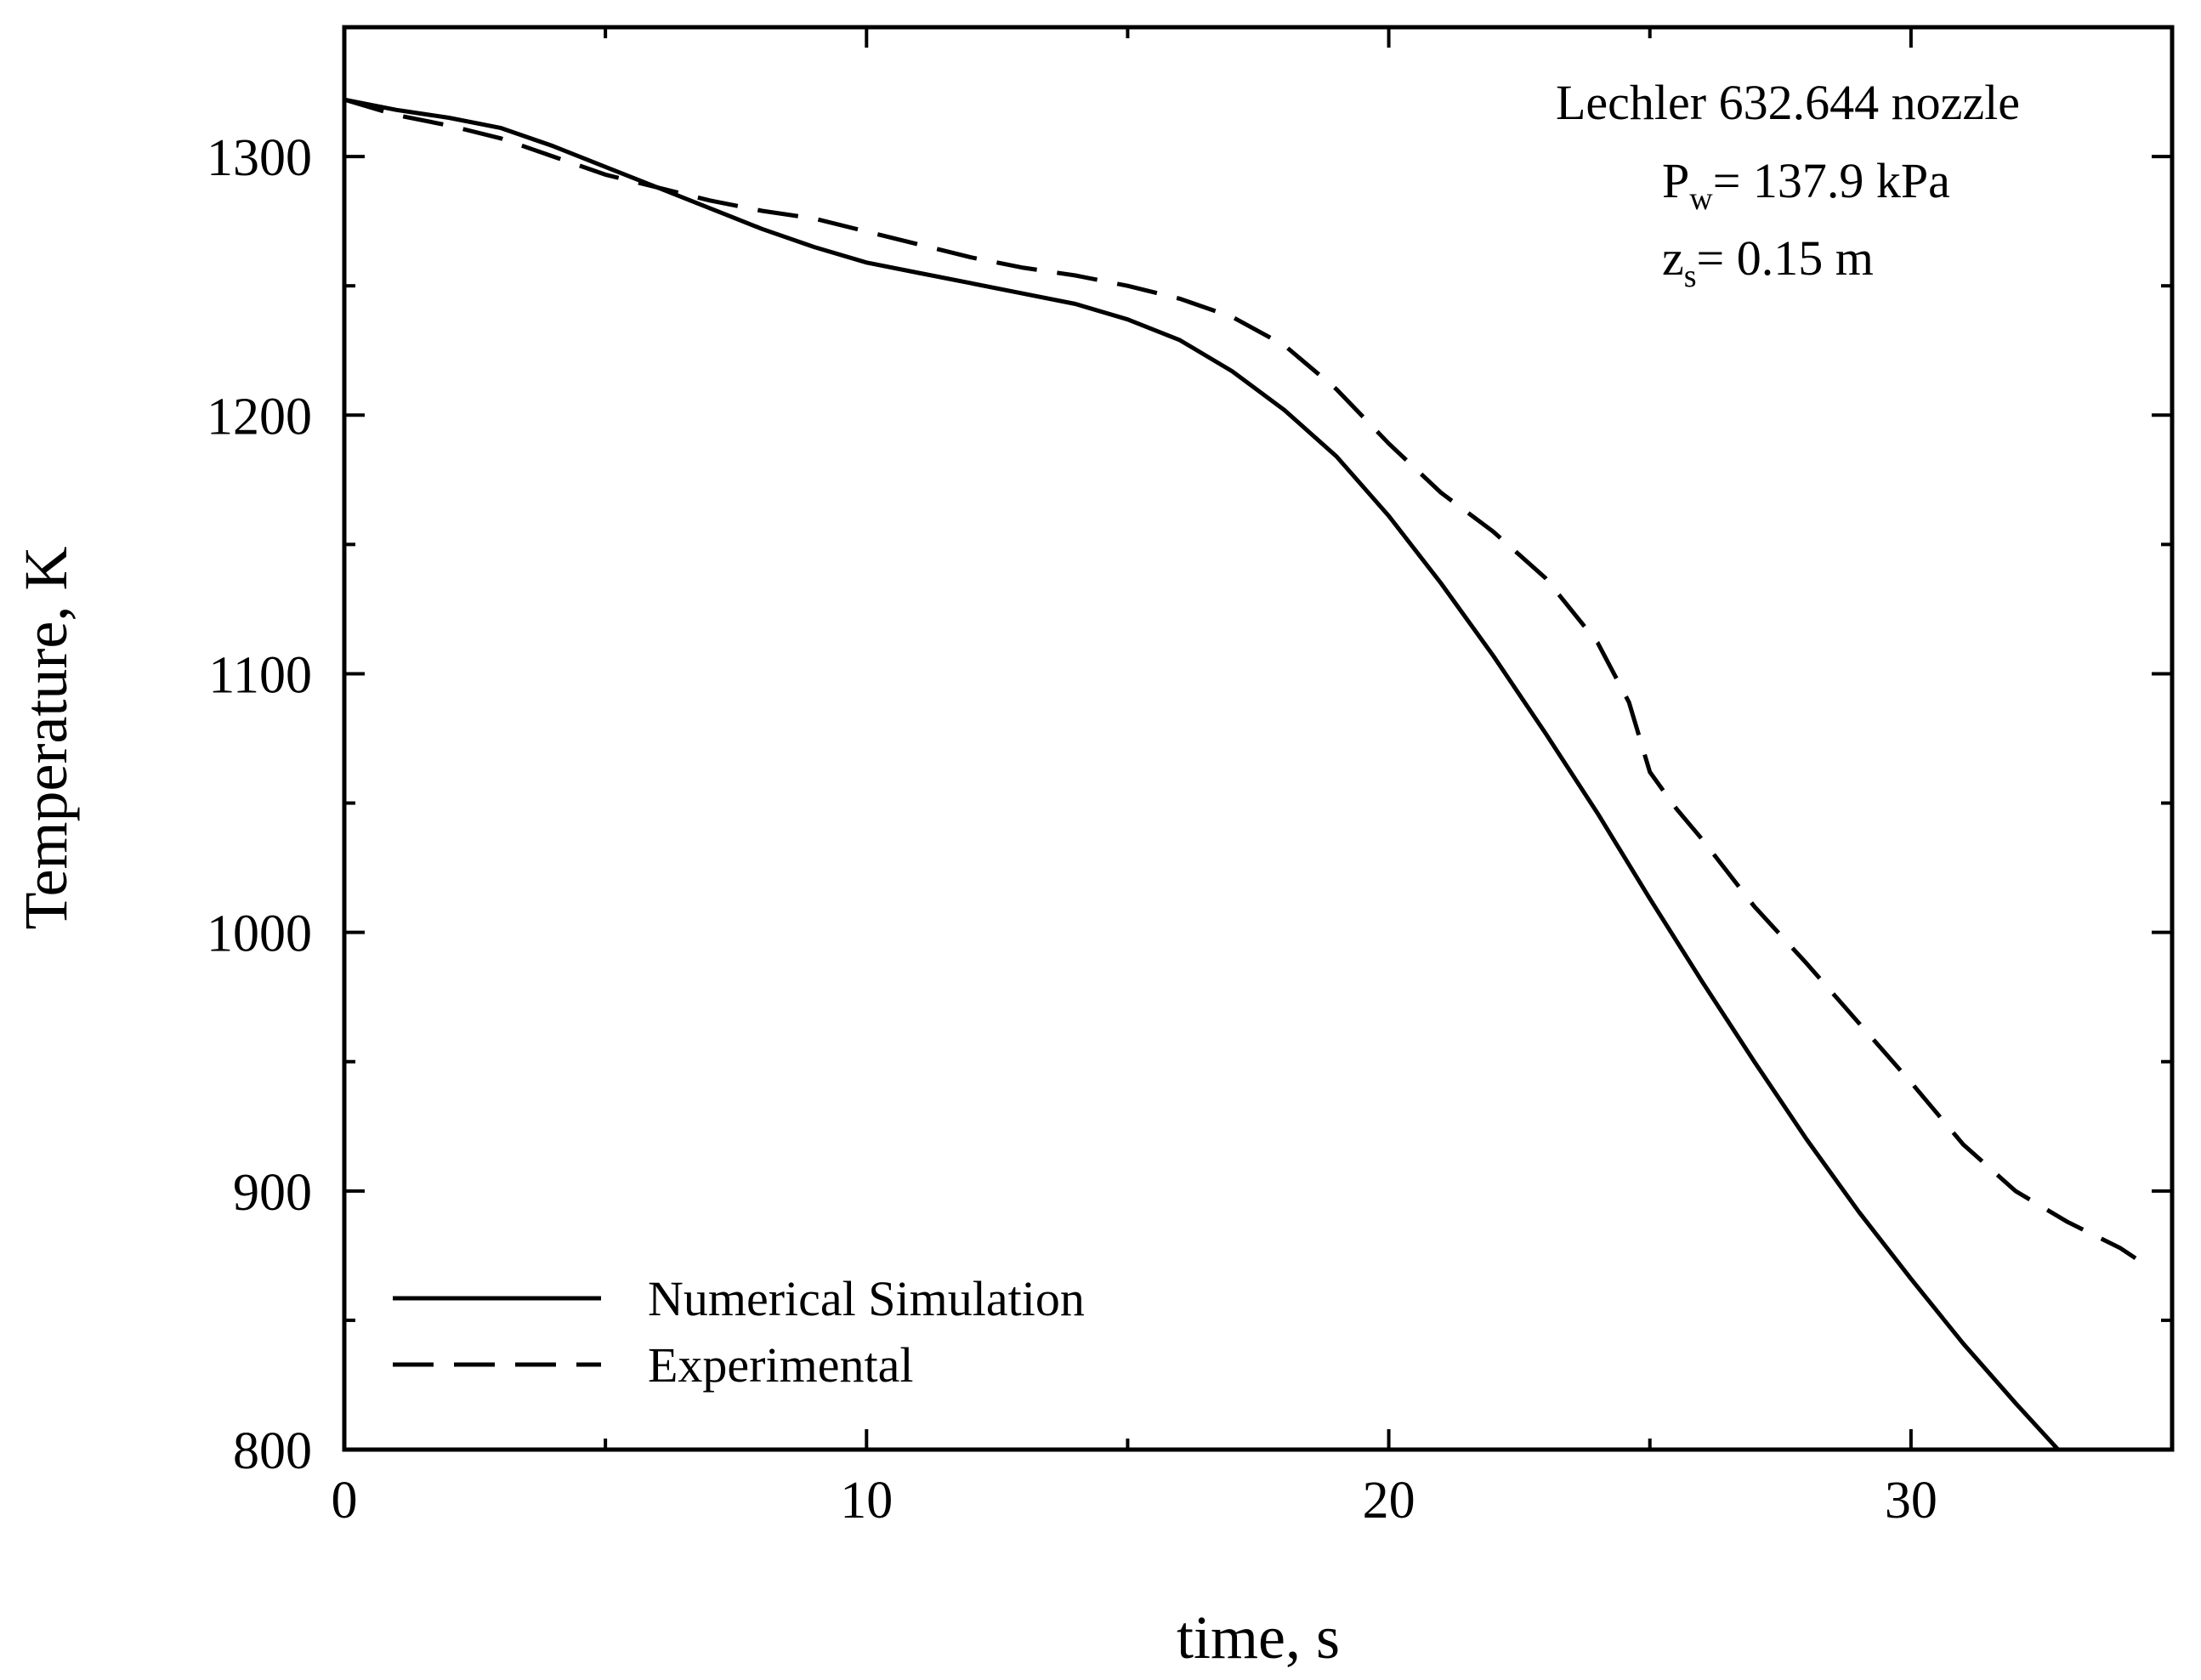  Describe the element at coordinates (260, 675) in the screenshot. I see `y-tick-label: 1100` at that location.